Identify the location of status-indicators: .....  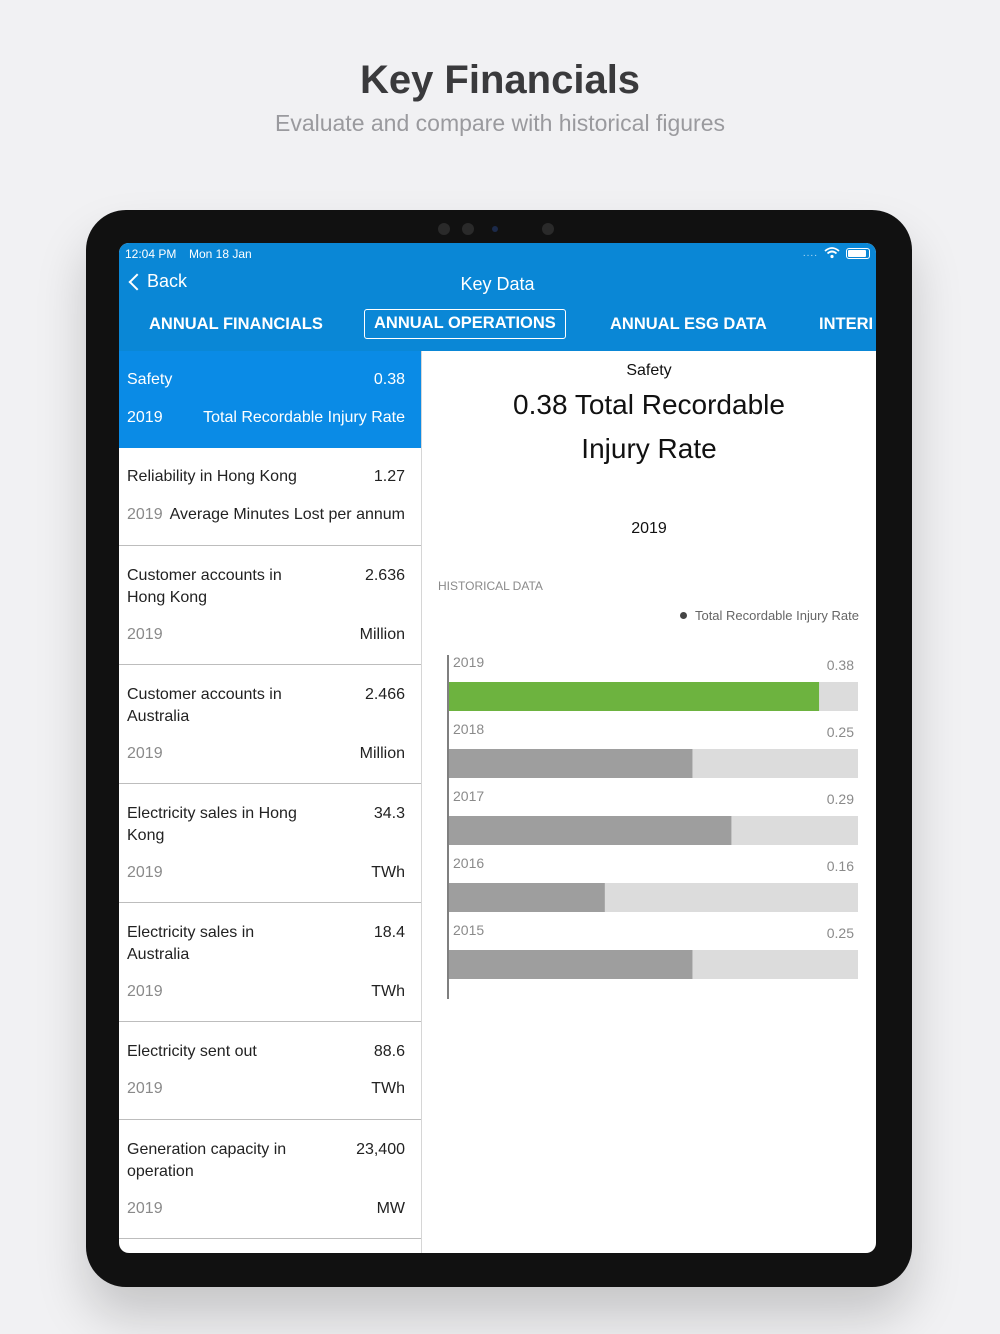
(836, 253).